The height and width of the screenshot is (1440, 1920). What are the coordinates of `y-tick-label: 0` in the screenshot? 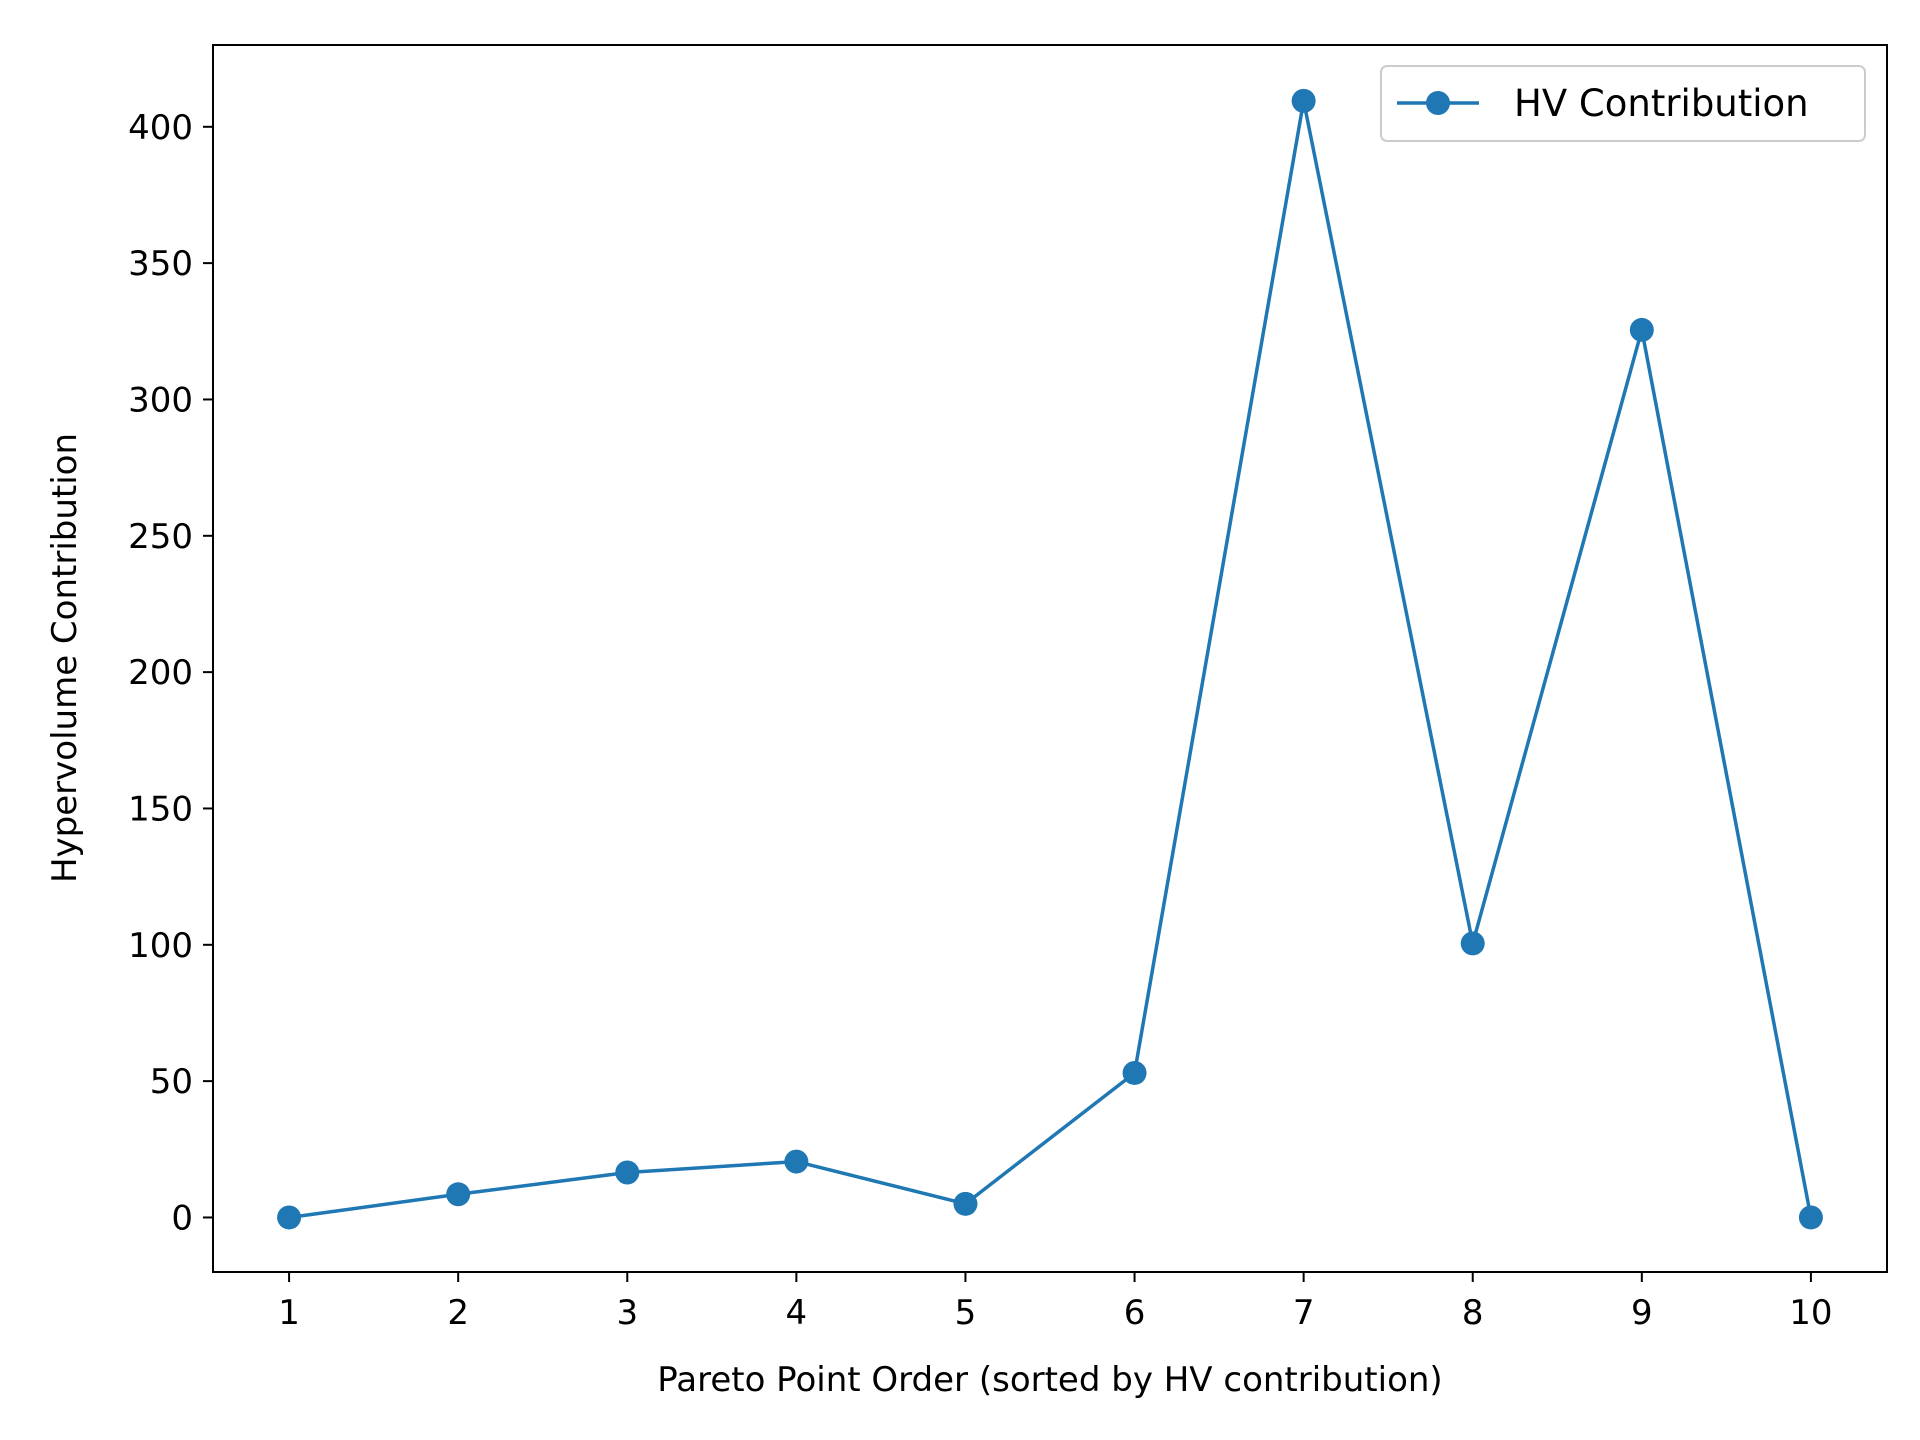 It's located at (182, 1218).